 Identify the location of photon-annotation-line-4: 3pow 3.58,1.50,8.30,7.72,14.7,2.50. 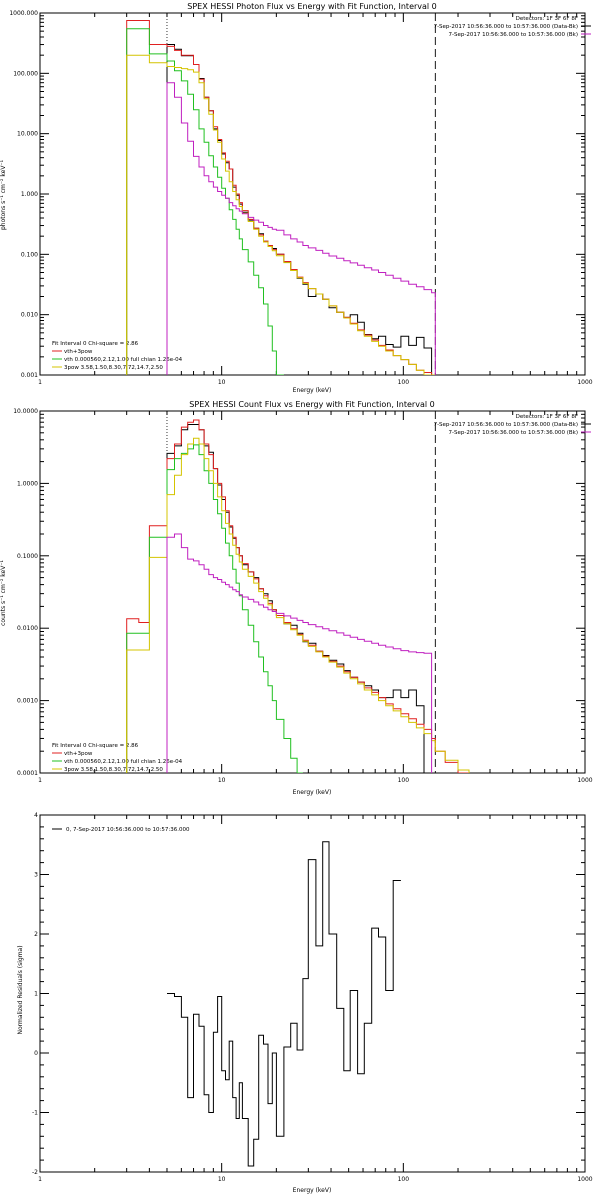
(113, 368).